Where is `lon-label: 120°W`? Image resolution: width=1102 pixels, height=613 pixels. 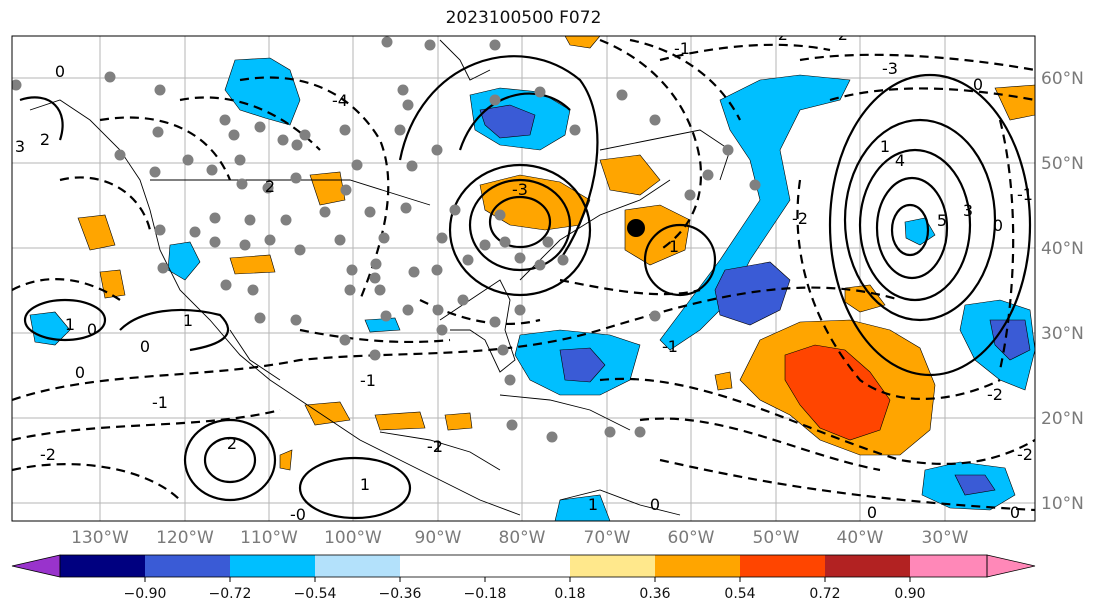 lon-label: 120°W is located at coordinates (185, 538).